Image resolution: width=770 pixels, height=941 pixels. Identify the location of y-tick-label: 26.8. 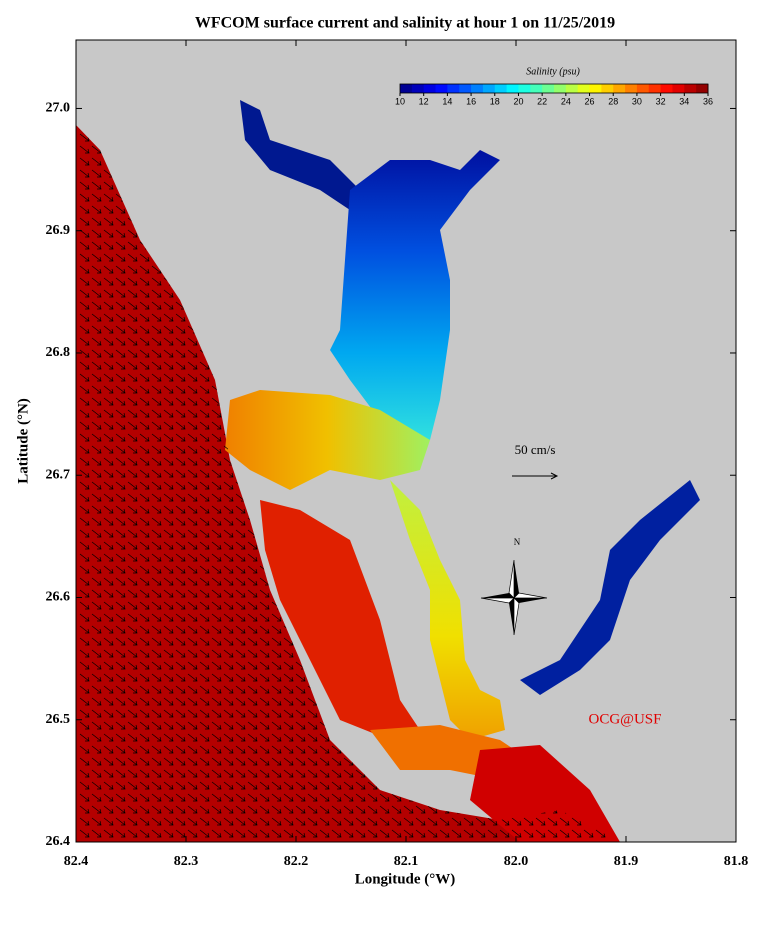
(58, 352).